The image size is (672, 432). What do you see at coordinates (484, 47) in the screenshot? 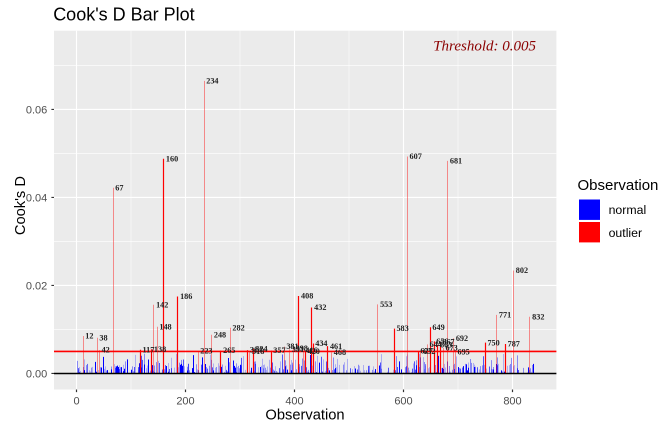
I see `svg-text: Threshold: 0.005` at bounding box center [484, 47].